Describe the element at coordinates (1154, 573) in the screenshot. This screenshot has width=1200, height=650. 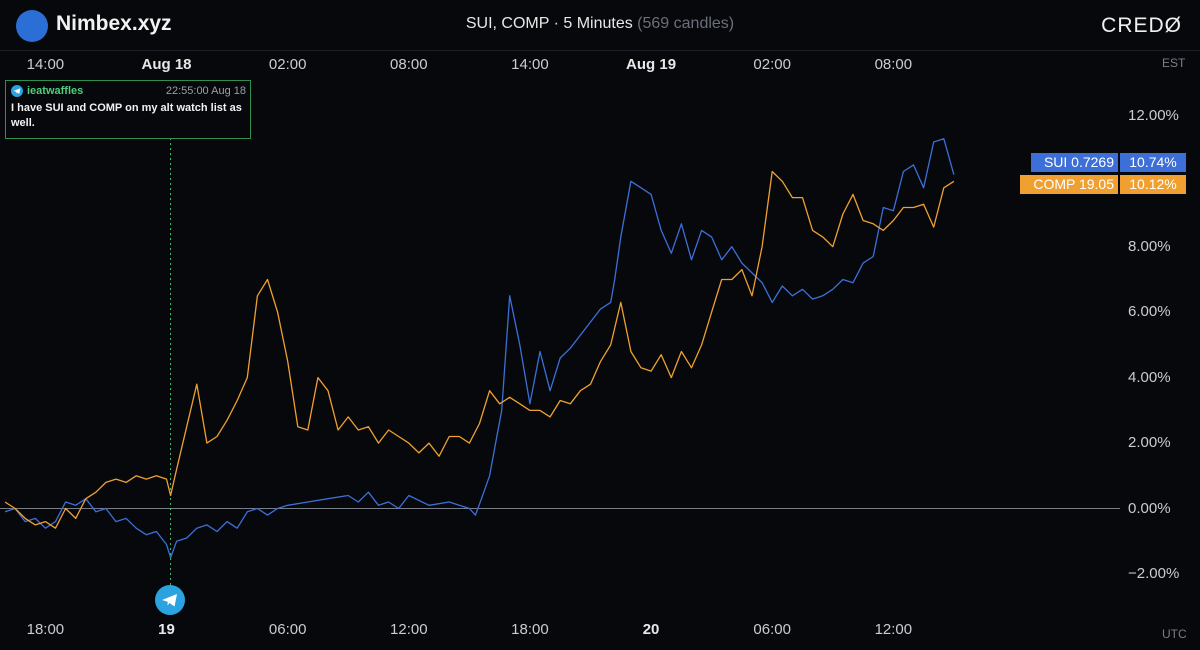
I see `y-axis-tick: −2.00%` at that location.